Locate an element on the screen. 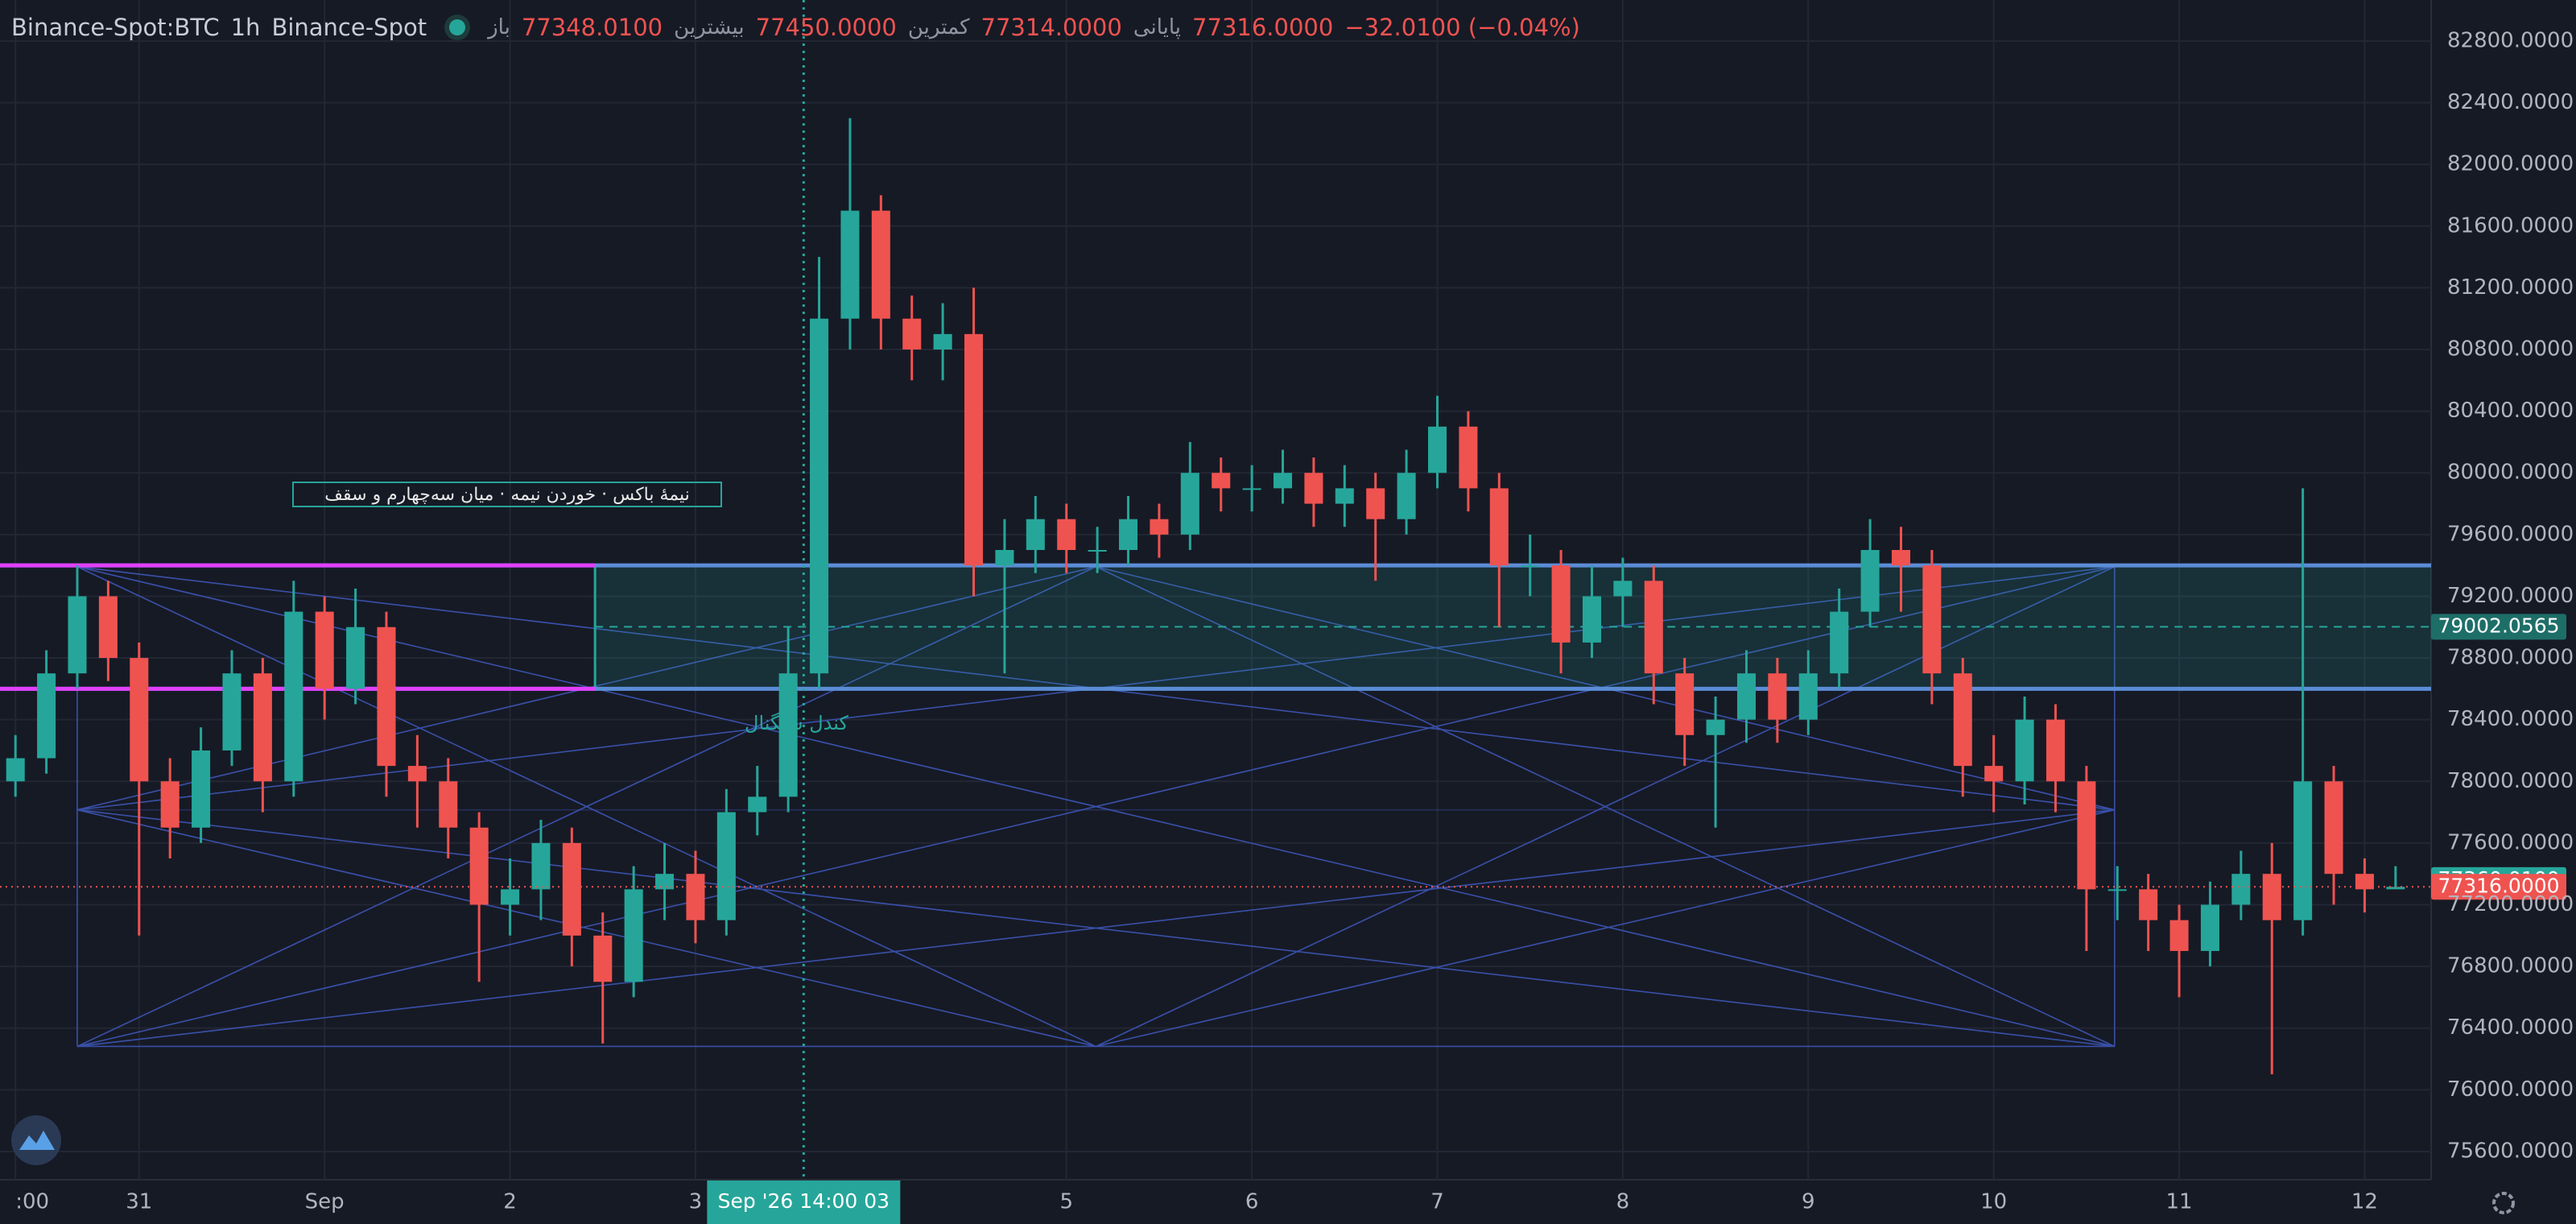 The width and height of the screenshot is (2576, 1224). interval: 1h is located at coordinates (245, 27).